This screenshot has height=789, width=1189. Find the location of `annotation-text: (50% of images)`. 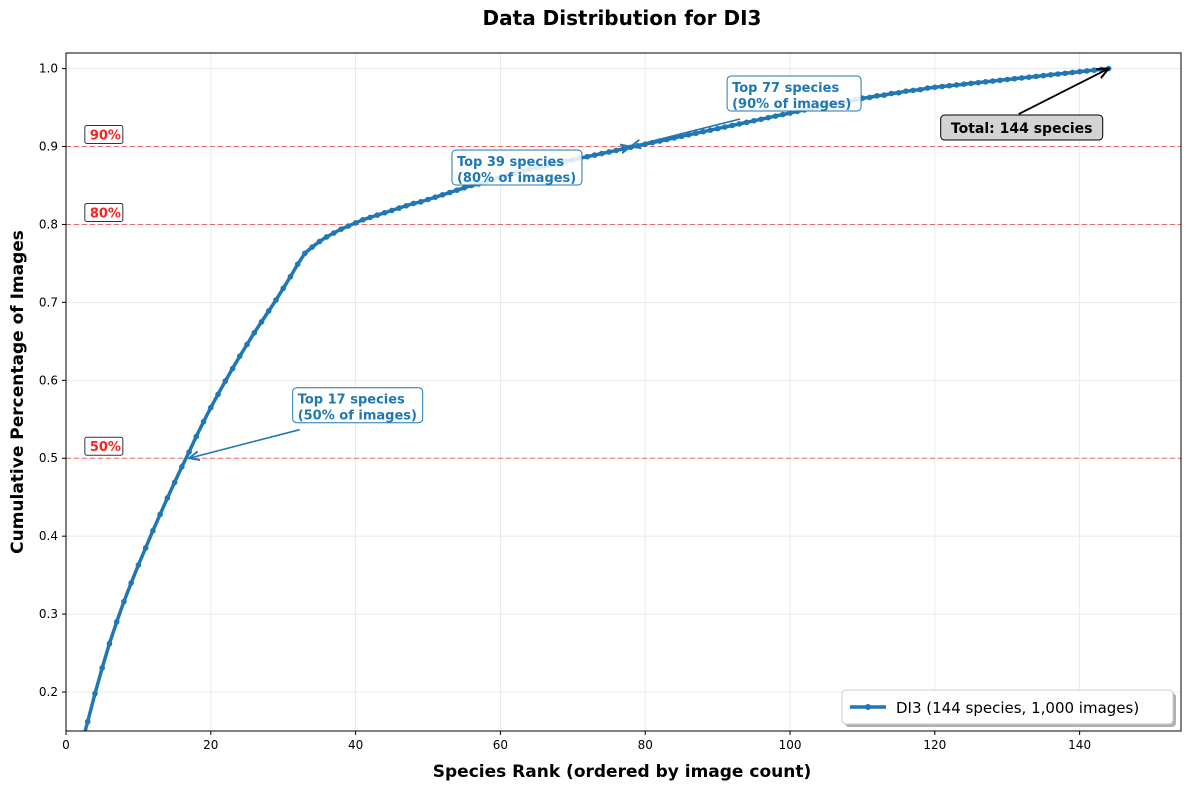

annotation-text: (50% of images) is located at coordinates (357, 416).